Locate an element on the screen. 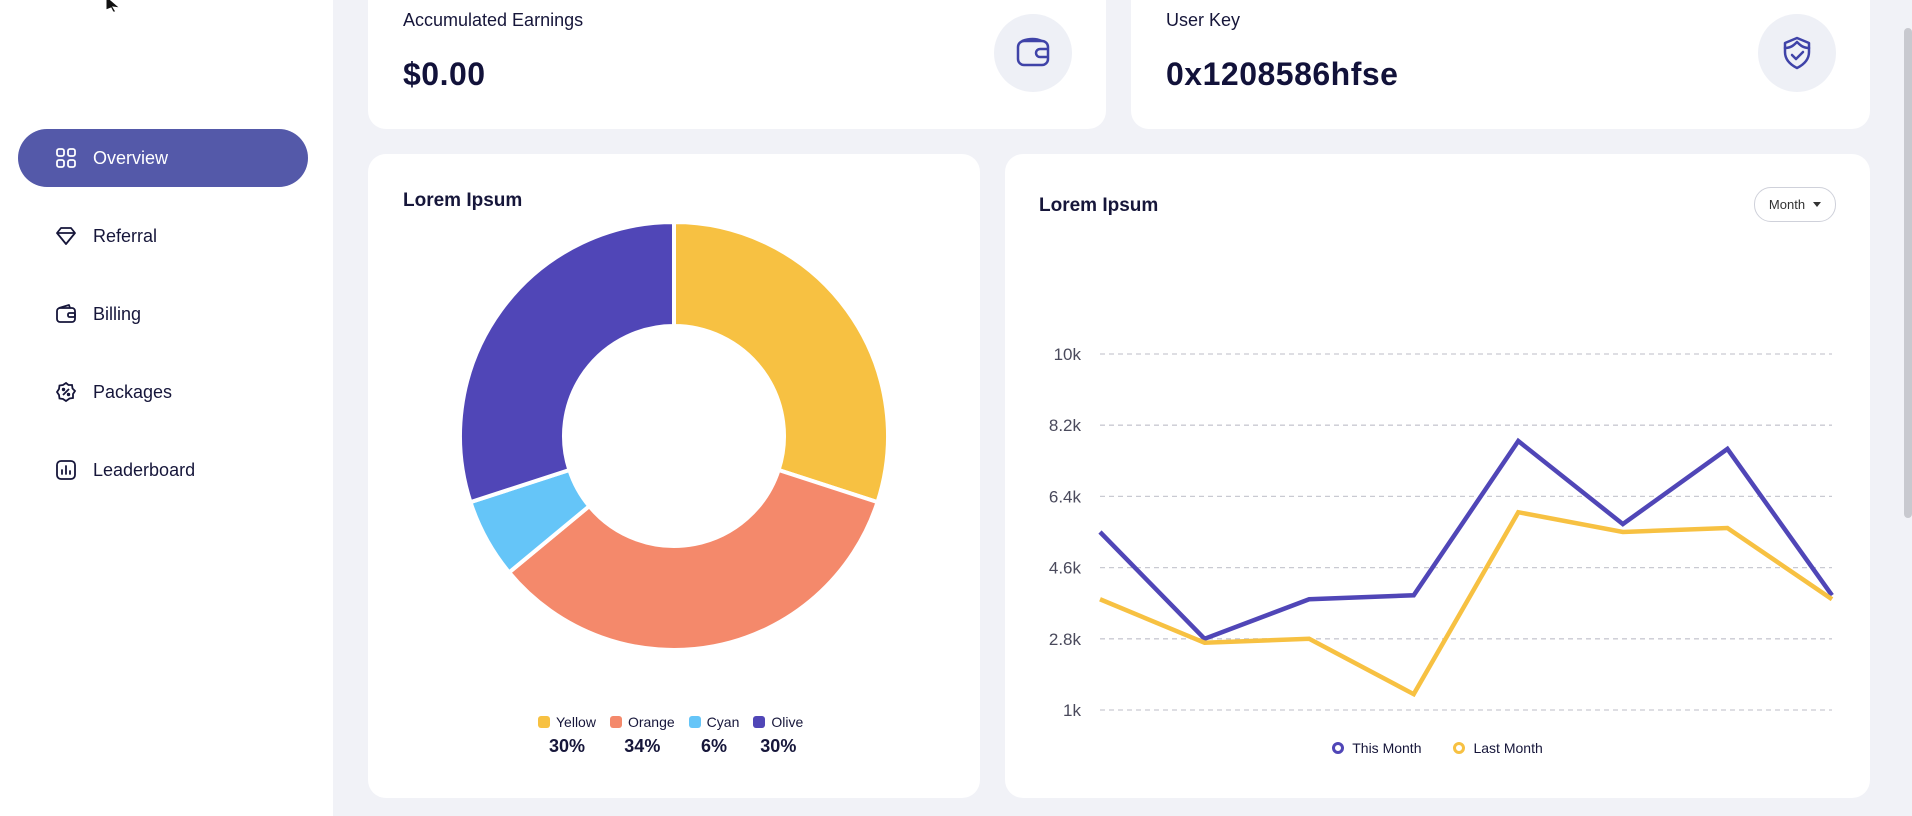  legend-label: Last Month is located at coordinates (1508, 748).